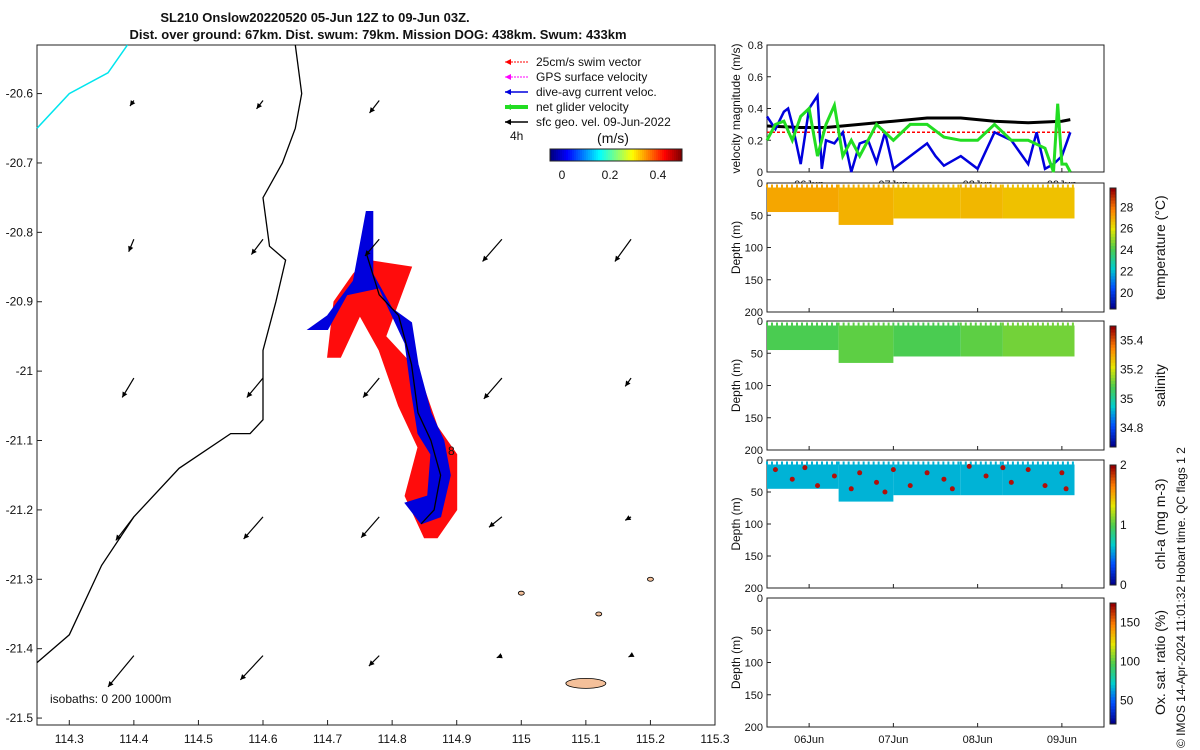 The width and height of the screenshot is (1200, 750). What do you see at coordinates (803, 200) in the screenshot?
I see `temperature-data-block` at bounding box center [803, 200].